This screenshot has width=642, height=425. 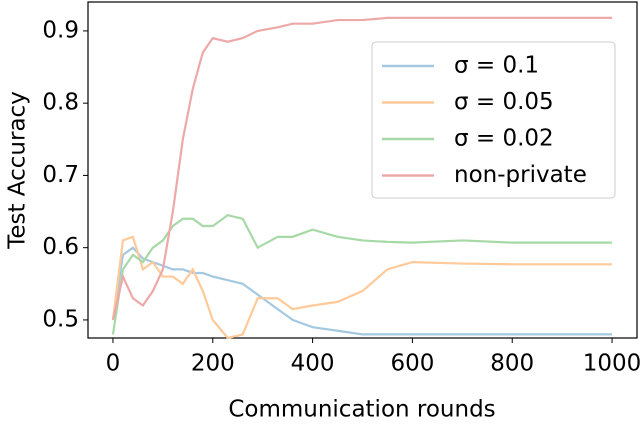 I want to click on legend-label: non-private, so click(x=520, y=175).